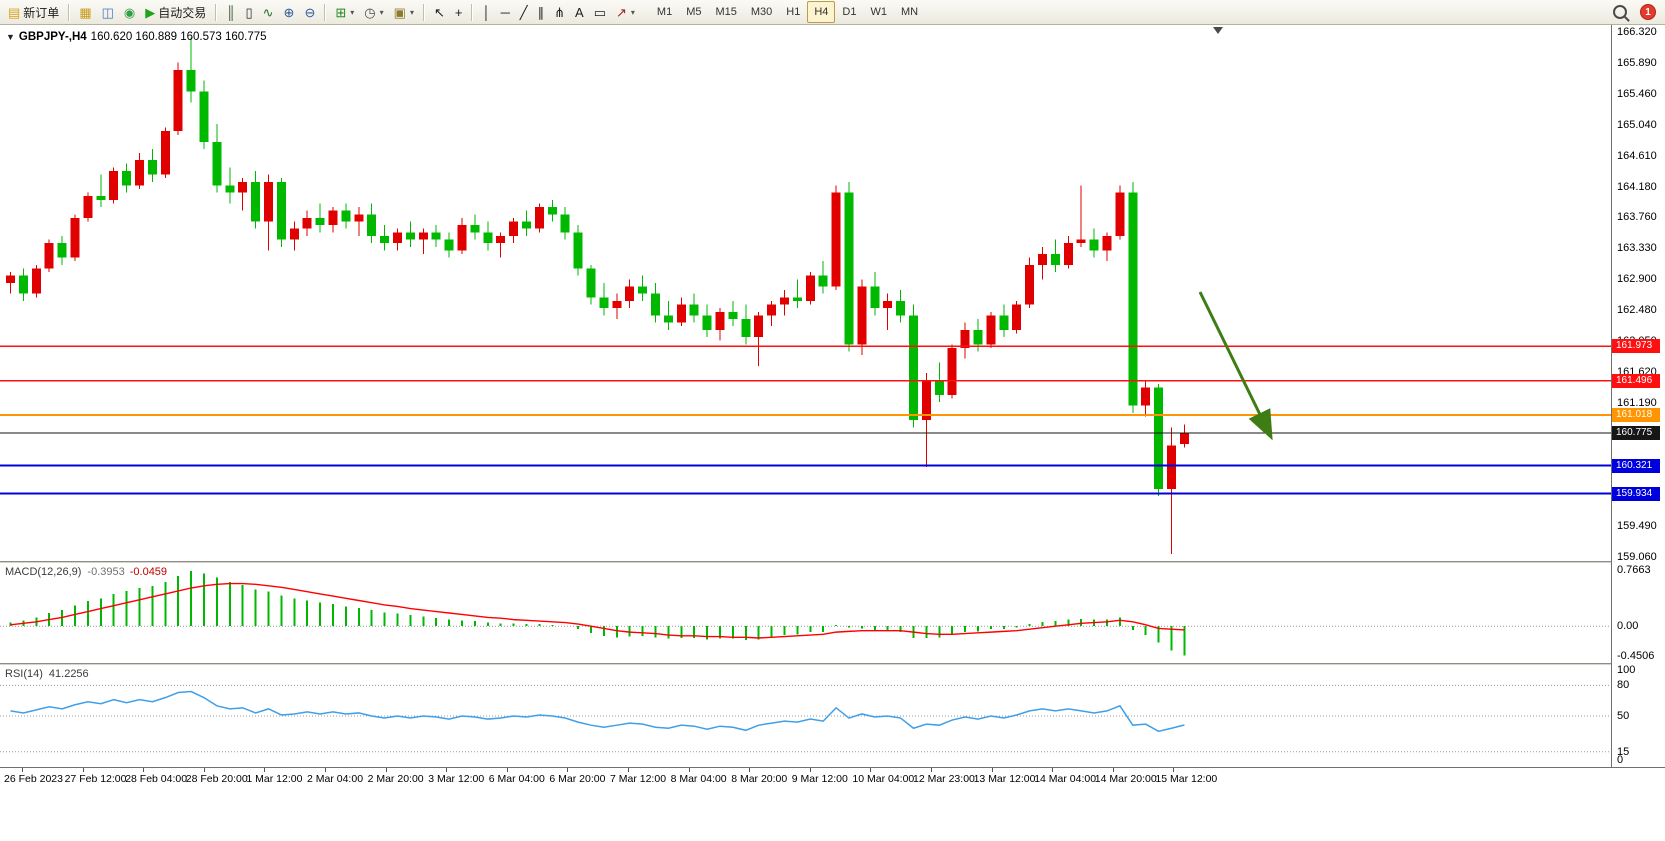 Image resolution: width=1665 pixels, height=841 pixels. I want to click on time-axis-label: 27 Feb 12:00, so click(95, 779).